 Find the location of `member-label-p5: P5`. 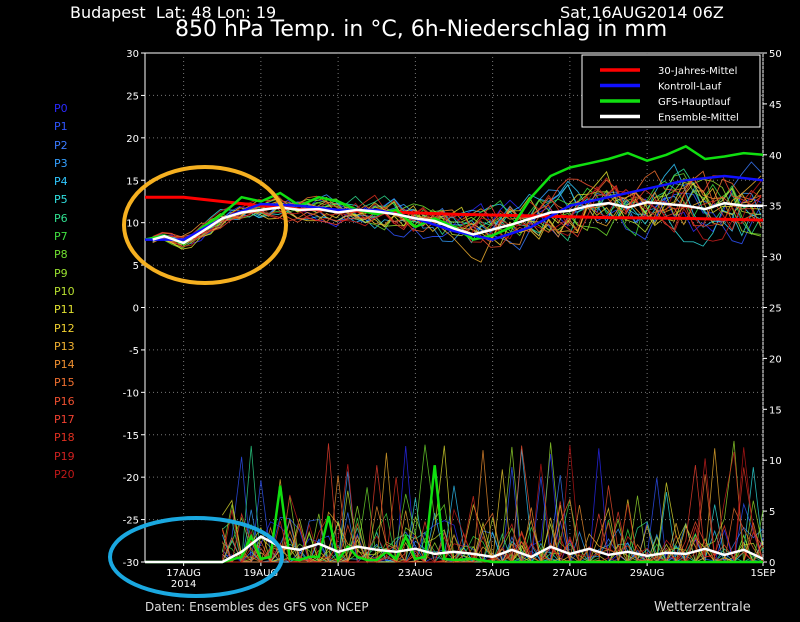

member-label-p5: P5 is located at coordinates (61, 200).